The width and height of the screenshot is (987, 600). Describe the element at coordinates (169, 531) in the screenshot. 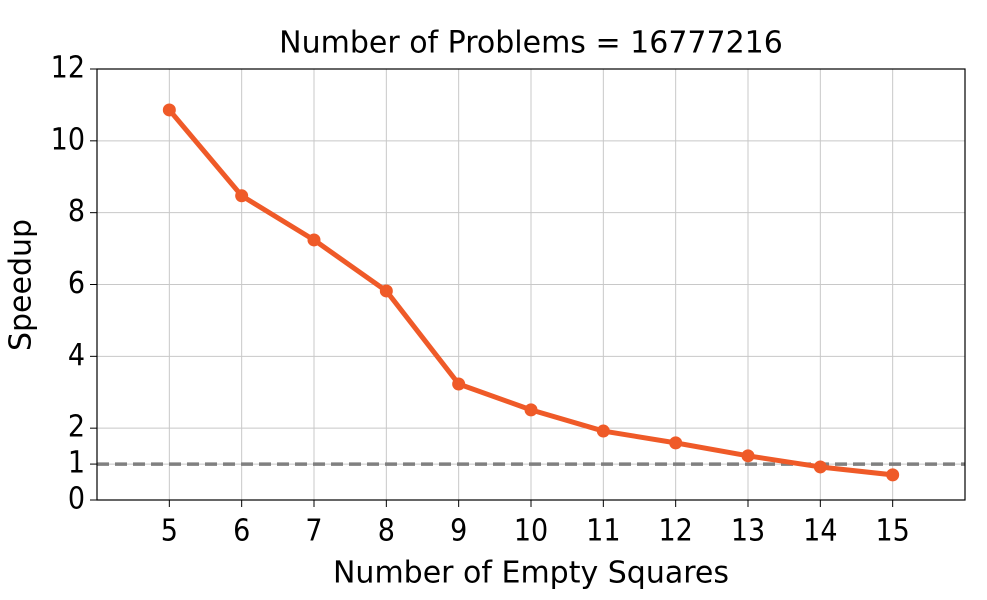

I see `x-tick-label: 5` at that location.